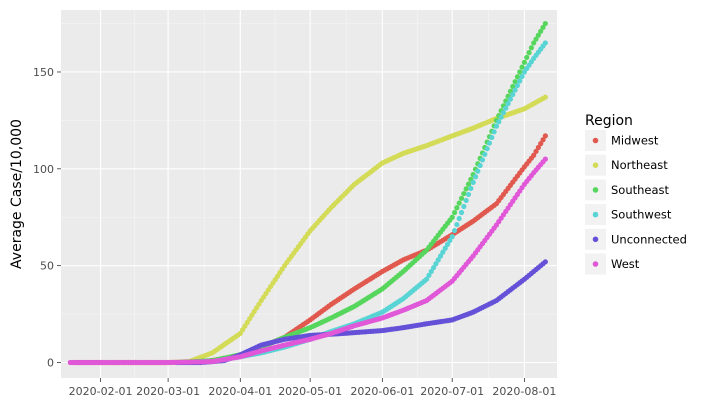 The height and width of the screenshot is (409, 718). Describe the element at coordinates (452, 391) in the screenshot. I see `x-tick-label: 2020-07-01` at that location.